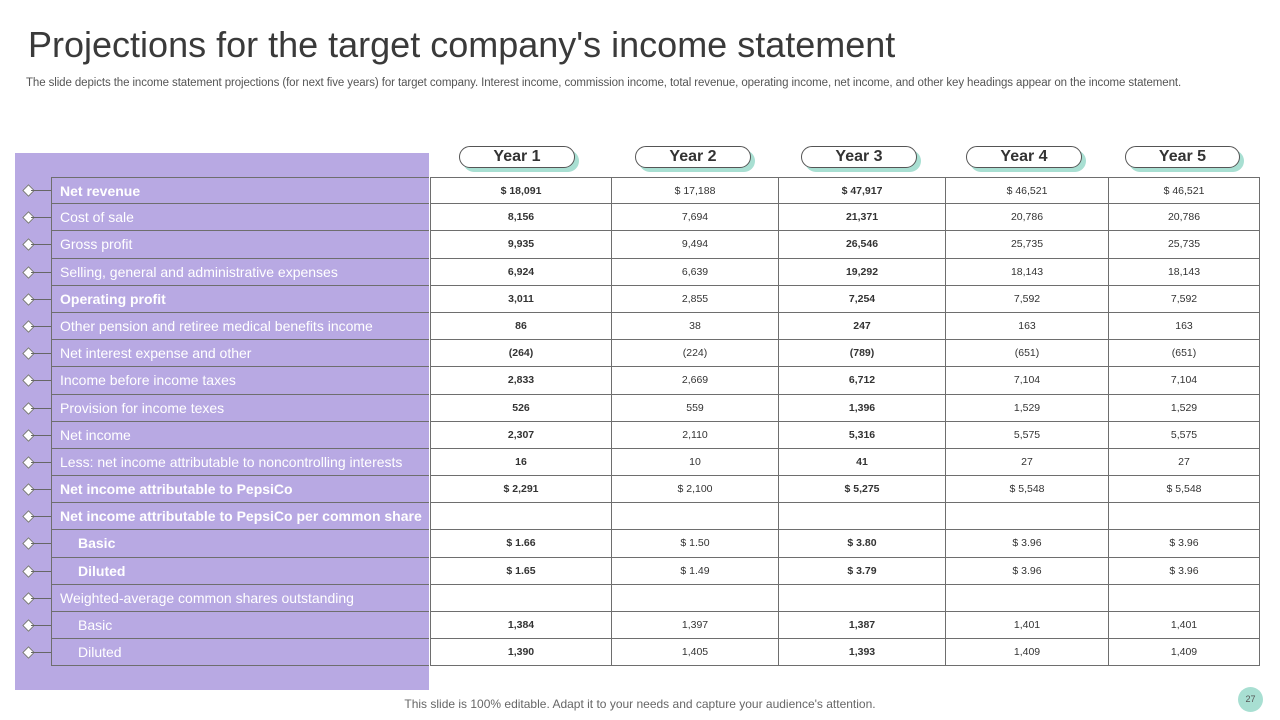  What do you see at coordinates (1184, 408) in the screenshot?
I see `value-cell-year-5: 1,529` at bounding box center [1184, 408].